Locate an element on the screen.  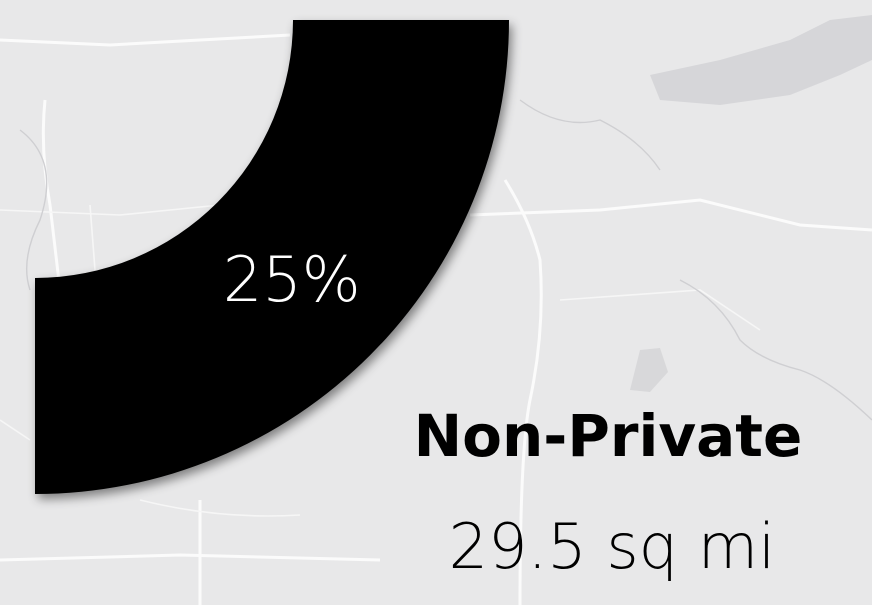
annotation: 29.5 sq mi is located at coordinates (612, 546).